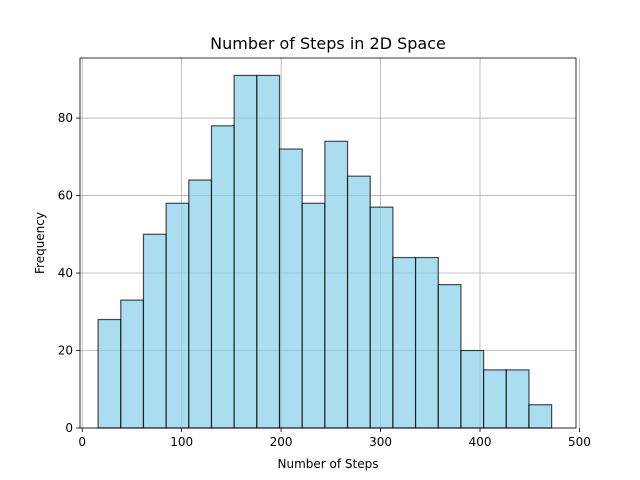 The image size is (640, 480). What do you see at coordinates (65, 351) in the screenshot?
I see `y-tick-label: 20` at bounding box center [65, 351].